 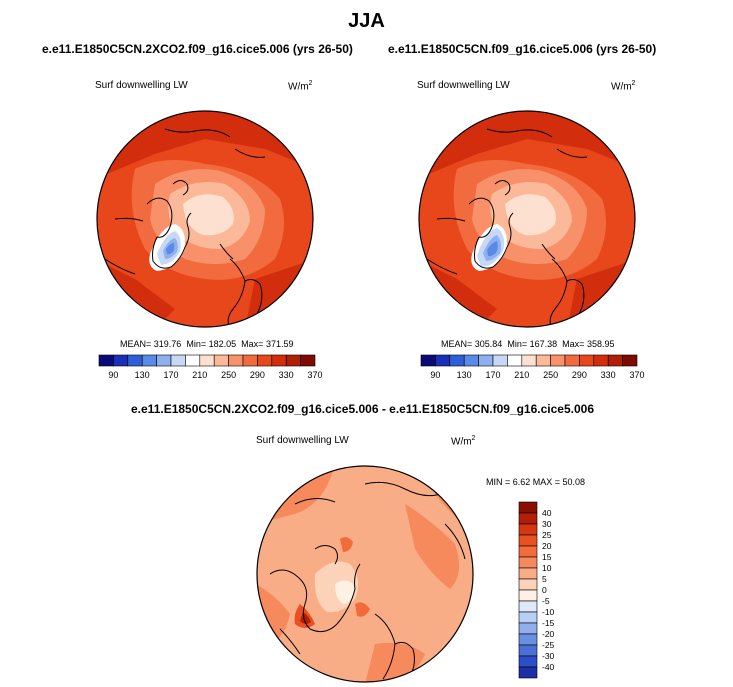 I want to click on panel1-polar-map, so click(x=205, y=219).